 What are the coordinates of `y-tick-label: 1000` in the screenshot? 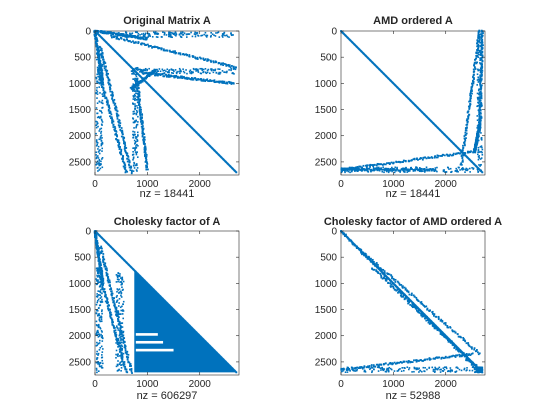 It's located at (80, 284).